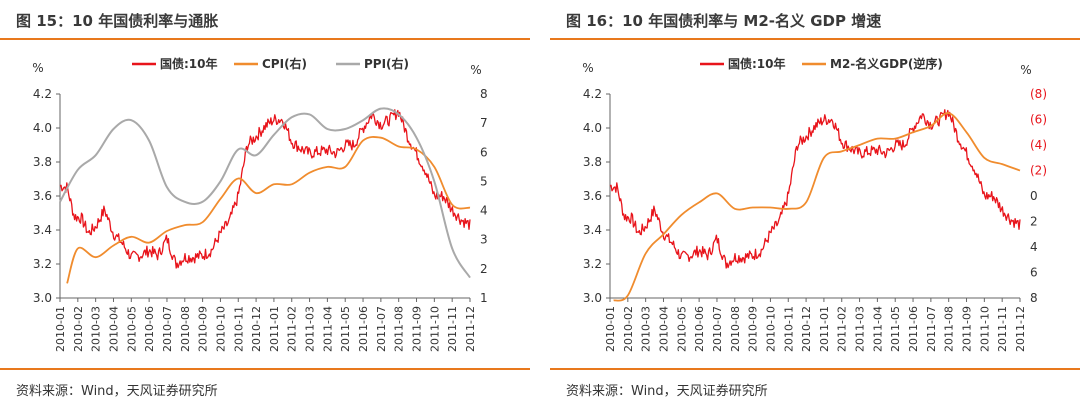 This screenshot has height=410, width=1080. Describe the element at coordinates (1034, 196) in the screenshot. I see `y-right-tick-label: 0` at that location.